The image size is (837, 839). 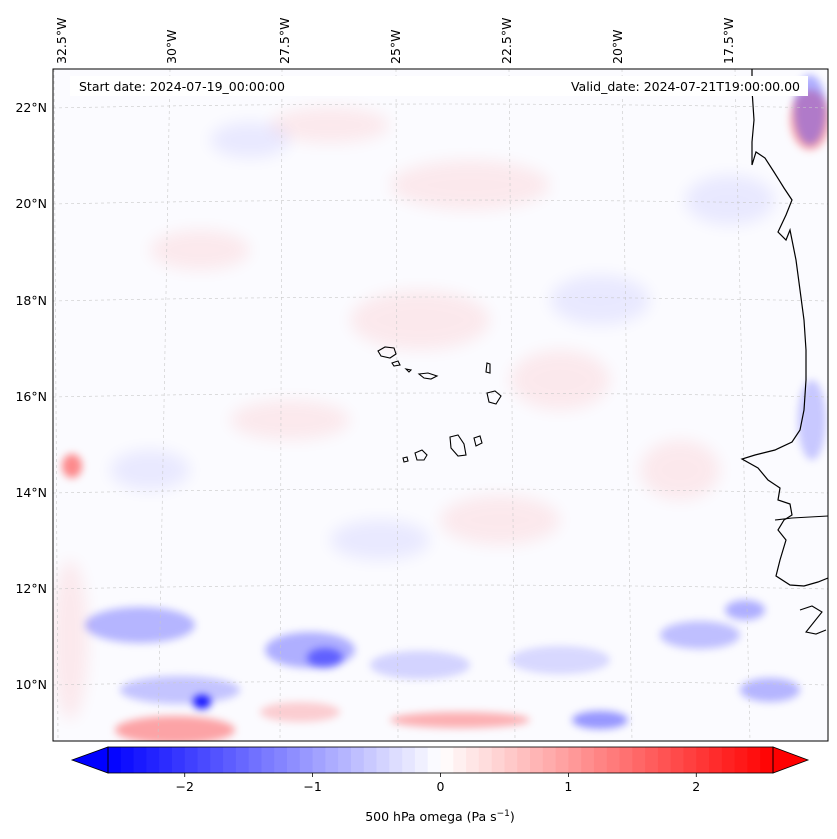 I want to click on colorbar-cells, so click(x=441, y=760).